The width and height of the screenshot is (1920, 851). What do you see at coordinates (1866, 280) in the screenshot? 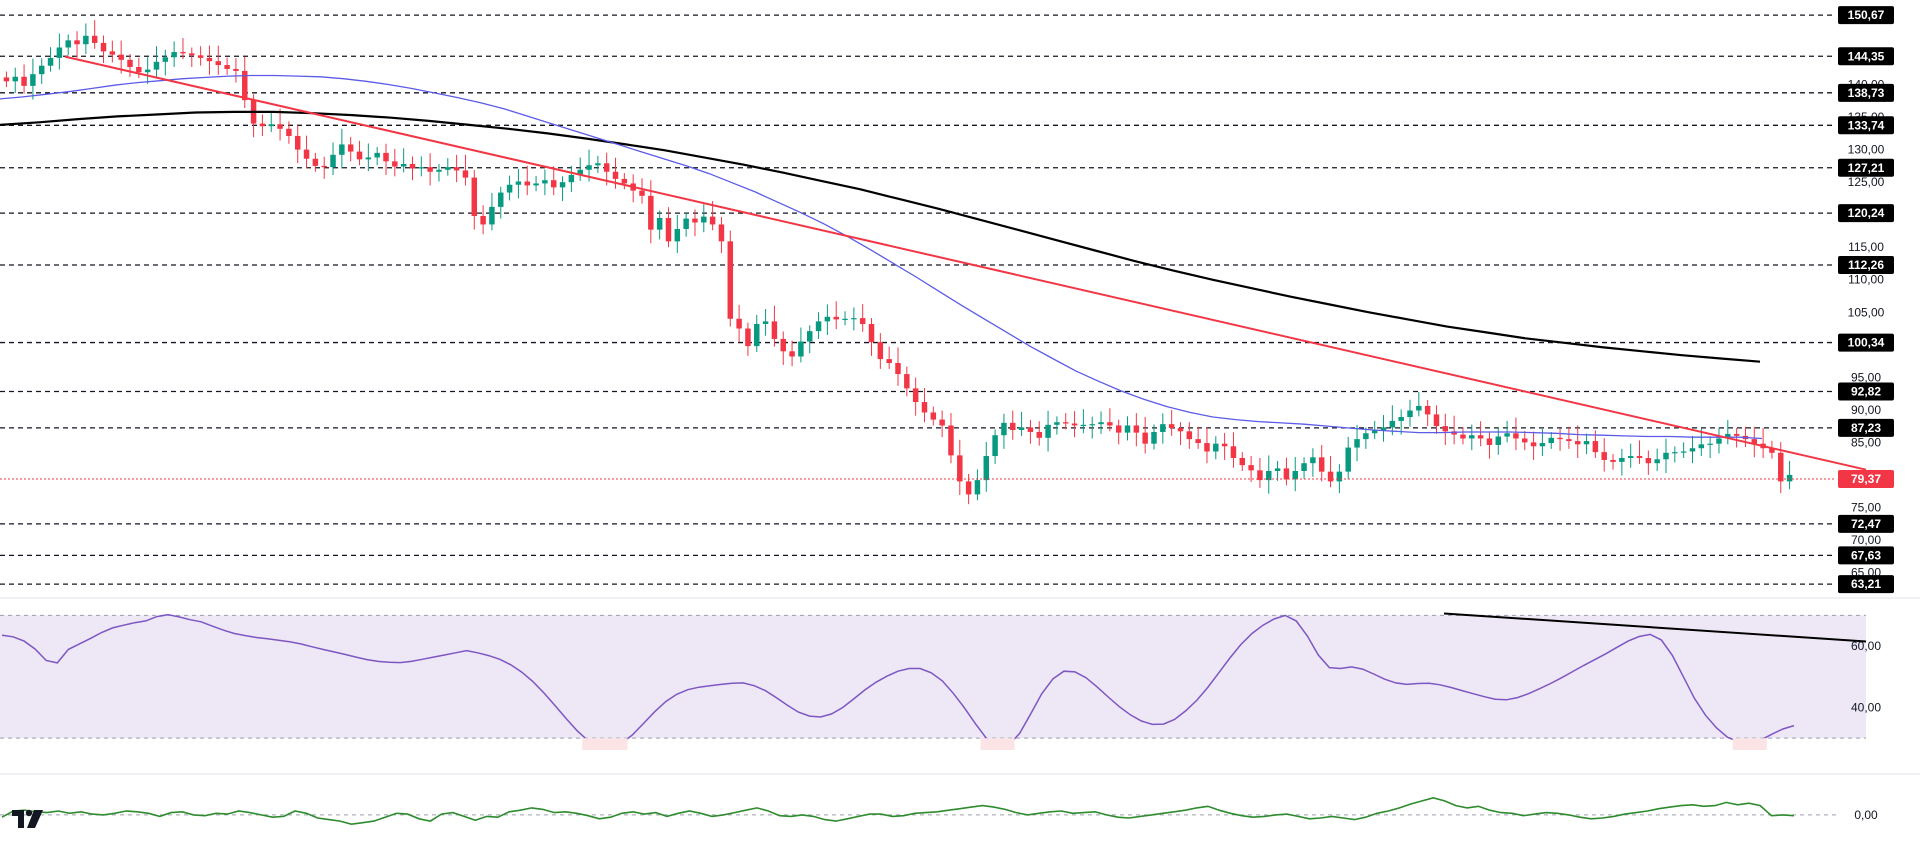
I see `price-tick-label: 110,00` at bounding box center [1866, 280].